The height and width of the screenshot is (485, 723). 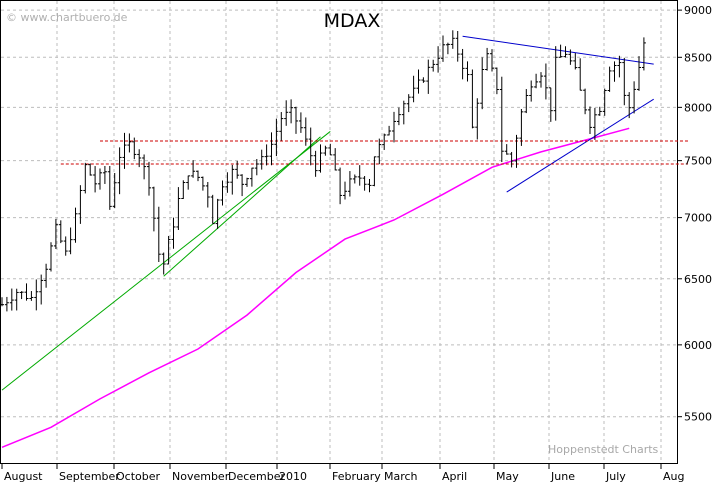 I want to click on y-axis: 9000 8500 8000 7500 7000 6500 6000 5500, so click(x=694, y=214).